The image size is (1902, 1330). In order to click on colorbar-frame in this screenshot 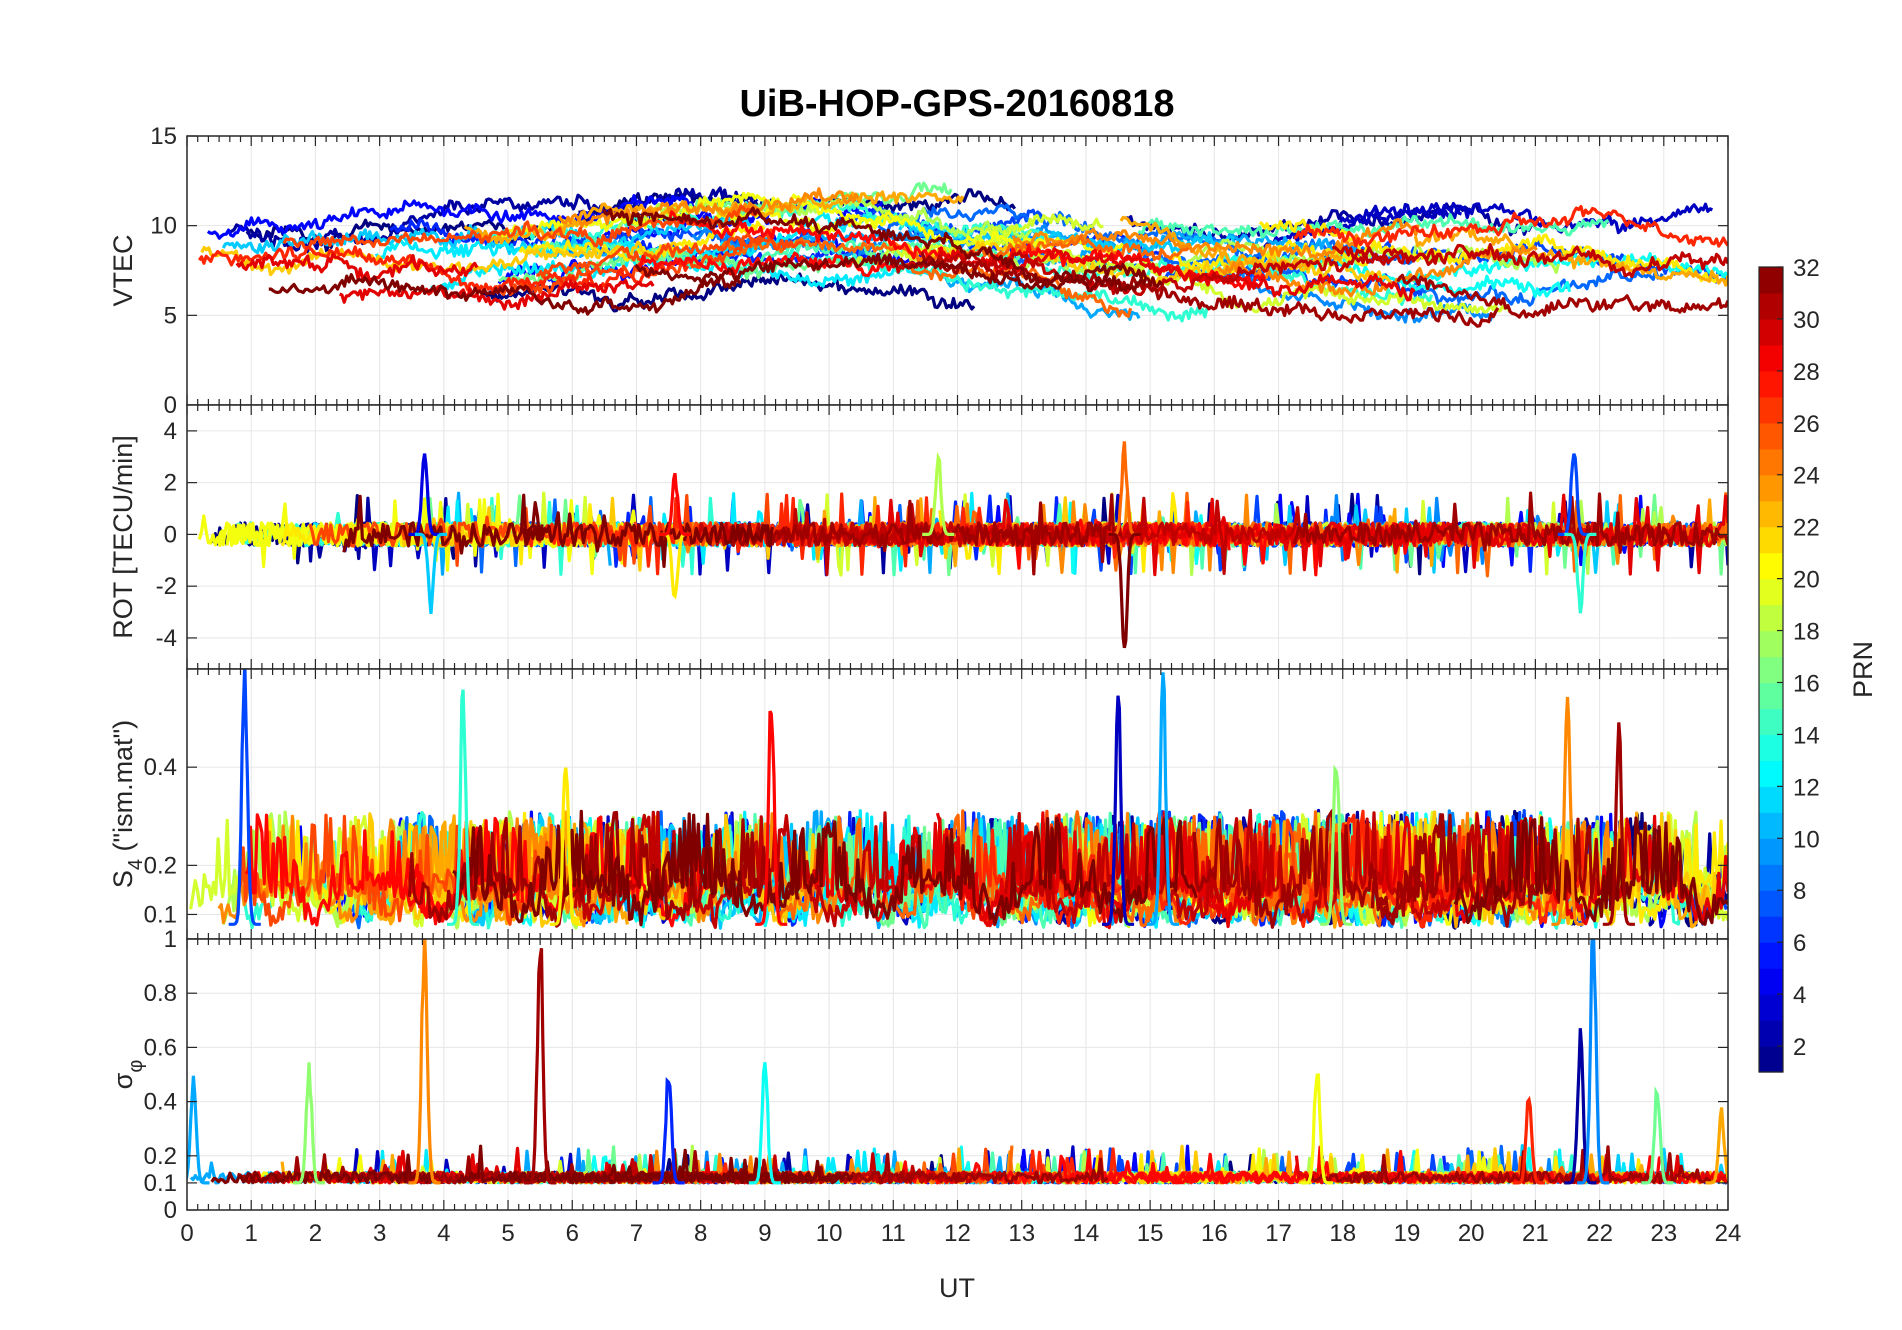, I will do `click(1771, 669)`.